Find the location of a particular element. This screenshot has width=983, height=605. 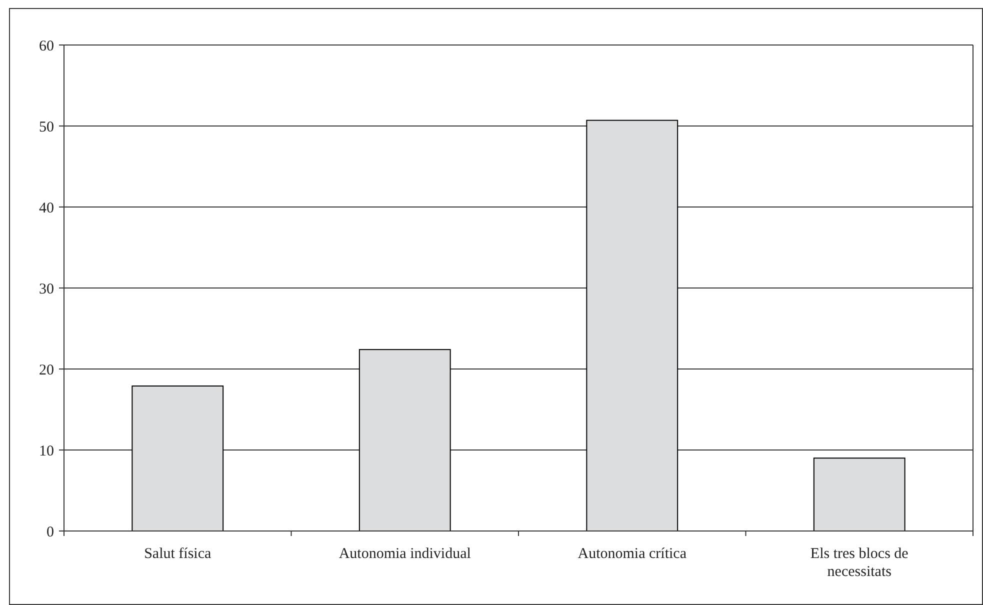

y-tick-label: 0 is located at coordinates (50, 532).